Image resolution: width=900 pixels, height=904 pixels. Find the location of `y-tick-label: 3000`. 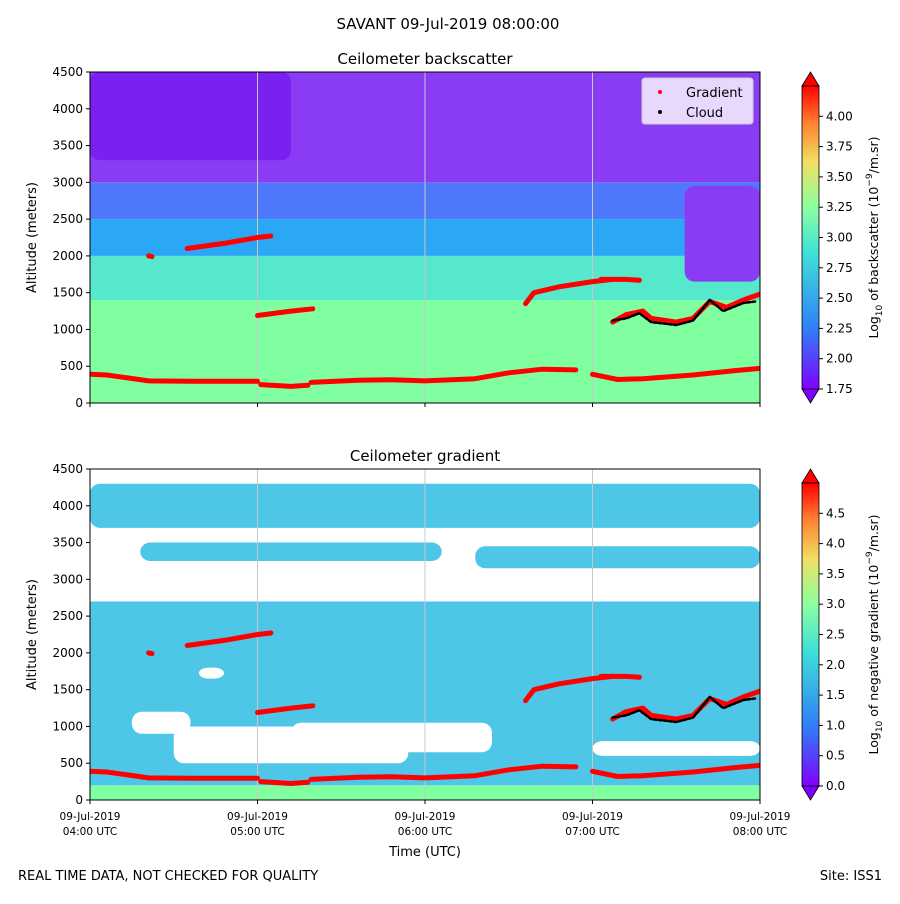

y-tick-label: 3000 is located at coordinates (67, 182).